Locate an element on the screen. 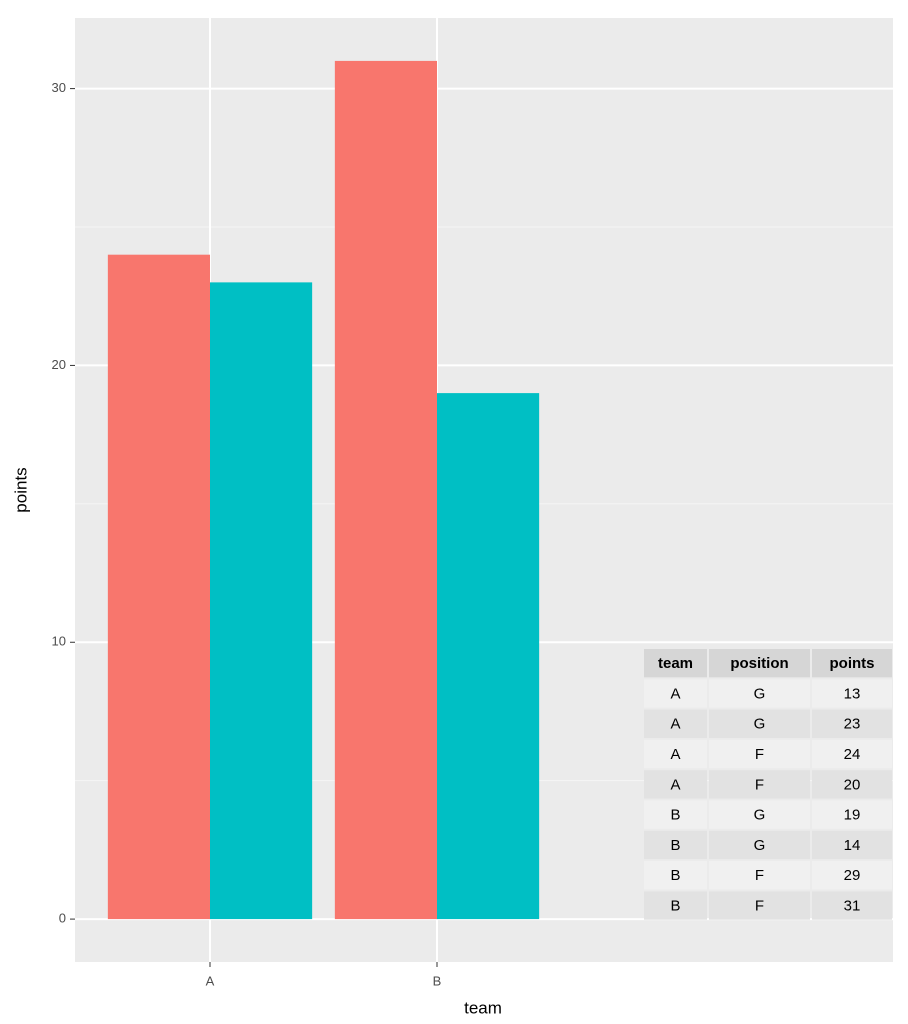 Image resolution: width=908 pixels, height=1024 pixels. table-cell-text: 31 is located at coordinates (852, 906).